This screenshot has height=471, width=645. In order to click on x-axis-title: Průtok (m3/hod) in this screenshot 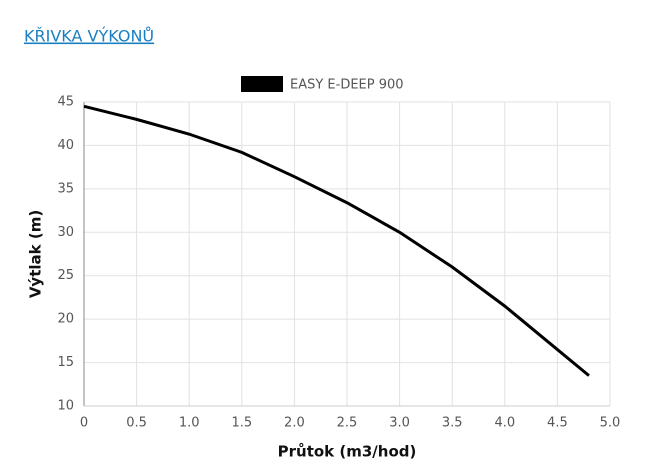, I will do `click(347, 452)`.